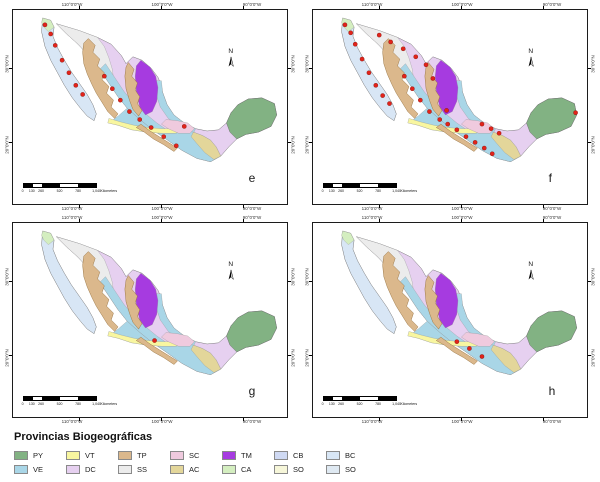  Describe the element at coordinates (162, 4) in the screenshot. I see `lon-label: 100°0'0"W` at that location.